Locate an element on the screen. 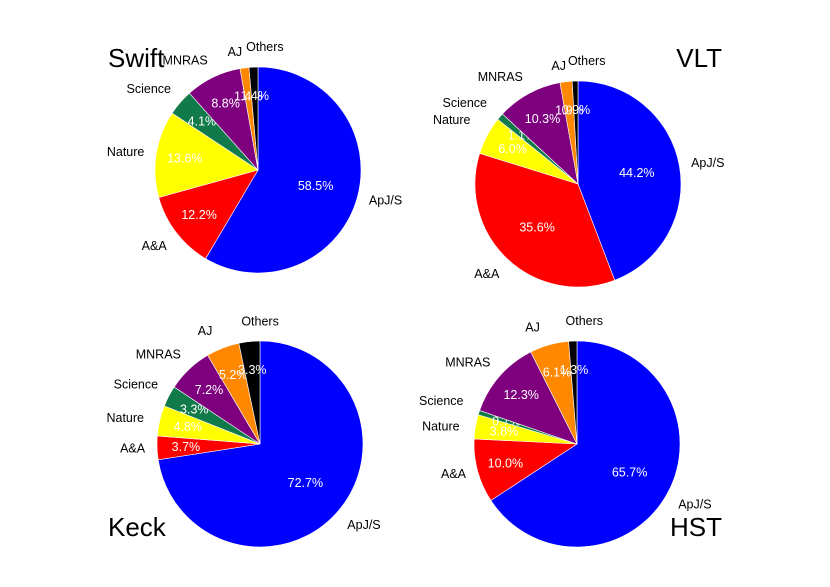  data-label-swift-science: 4.1% is located at coordinates (202, 122).